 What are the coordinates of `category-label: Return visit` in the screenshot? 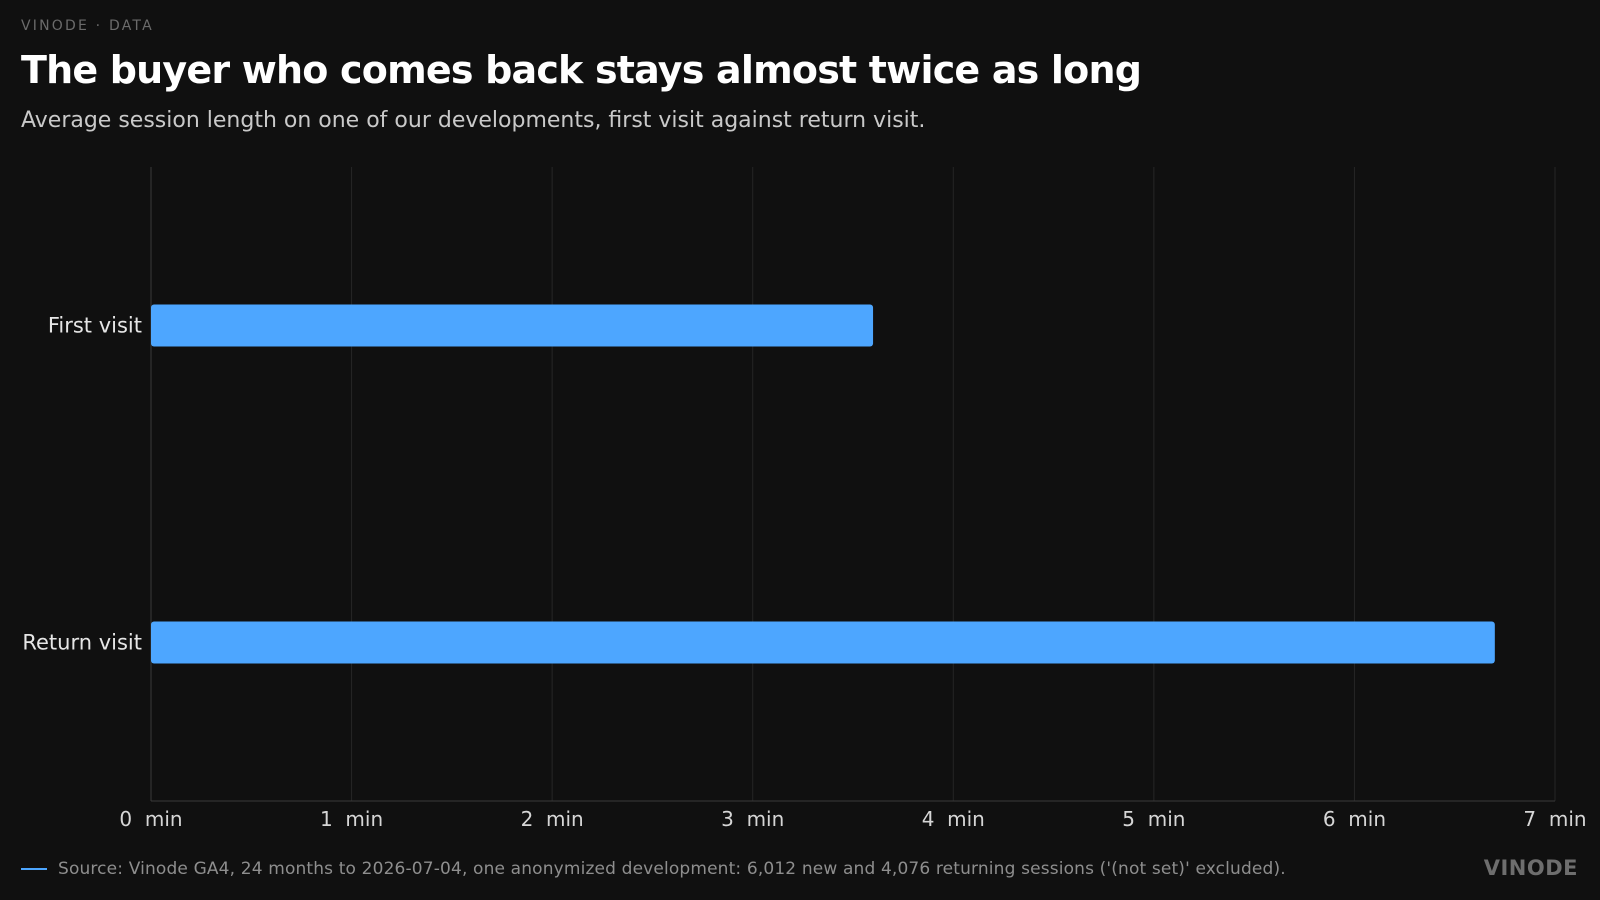 It's located at (82, 643).